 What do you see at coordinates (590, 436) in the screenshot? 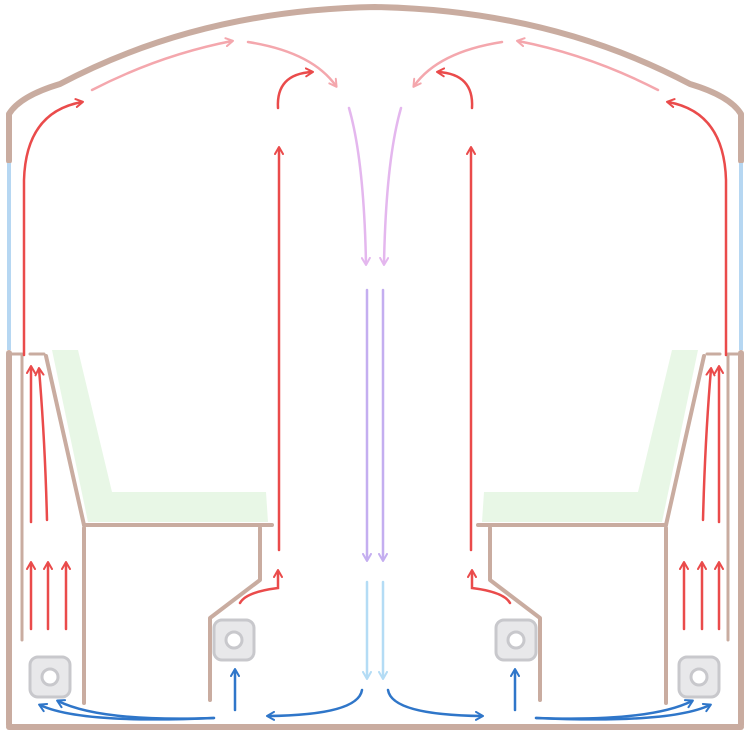
I see `right-seat-cushion` at bounding box center [590, 436].